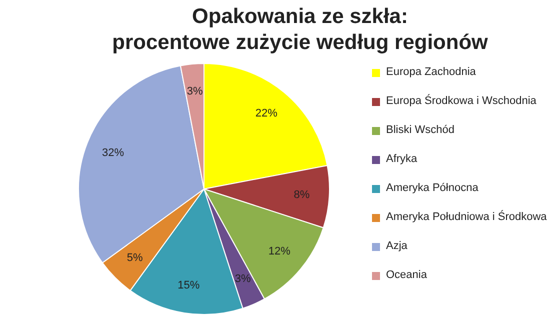  What do you see at coordinates (420, 130) in the screenshot?
I see `legend-label: Bliski Wschód` at bounding box center [420, 130].